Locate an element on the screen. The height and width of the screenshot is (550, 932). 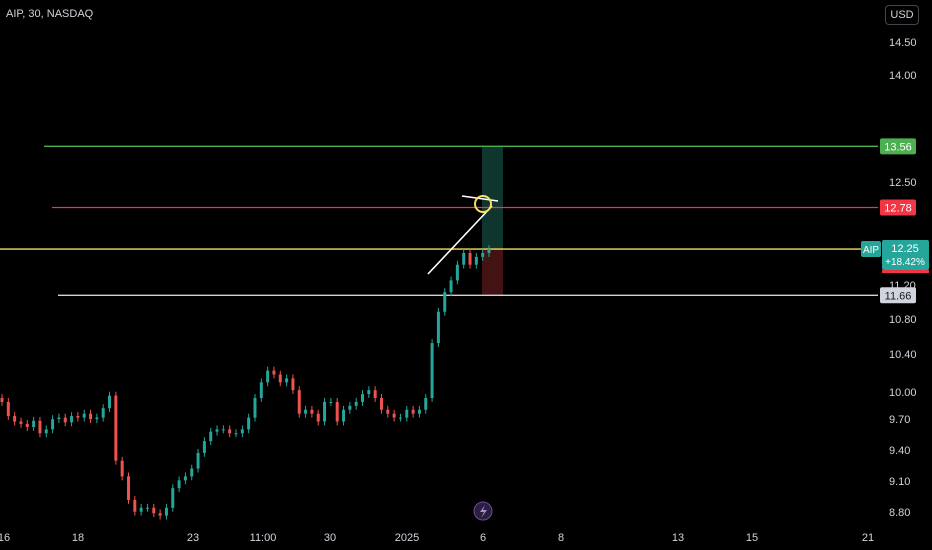
lightning-glyph is located at coordinates (483, 511).